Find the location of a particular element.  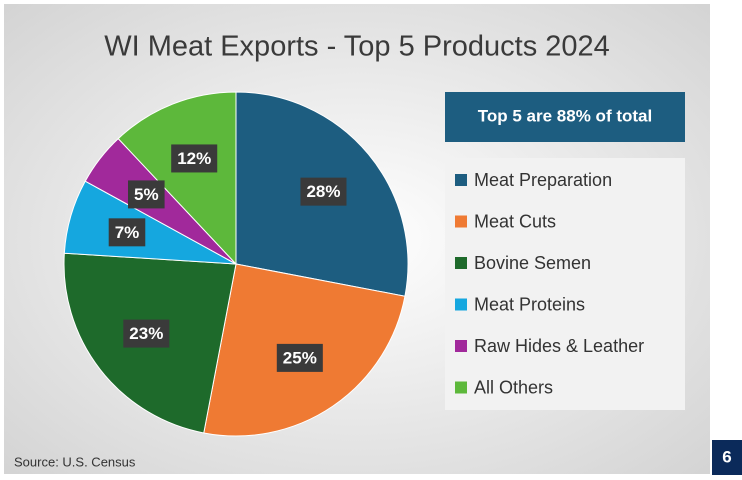

data-label: 5% is located at coordinates (146, 194).